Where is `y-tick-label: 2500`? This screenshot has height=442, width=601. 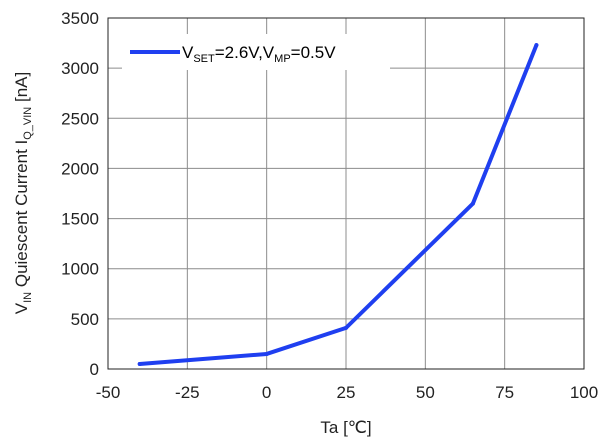 y-tick-label: 2500 is located at coordinates (80, 118).